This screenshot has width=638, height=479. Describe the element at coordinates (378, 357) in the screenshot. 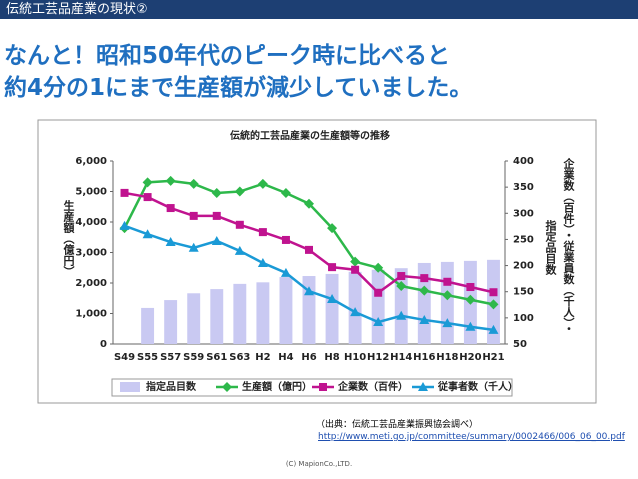

I see `x-tick-label: H12` at that location.